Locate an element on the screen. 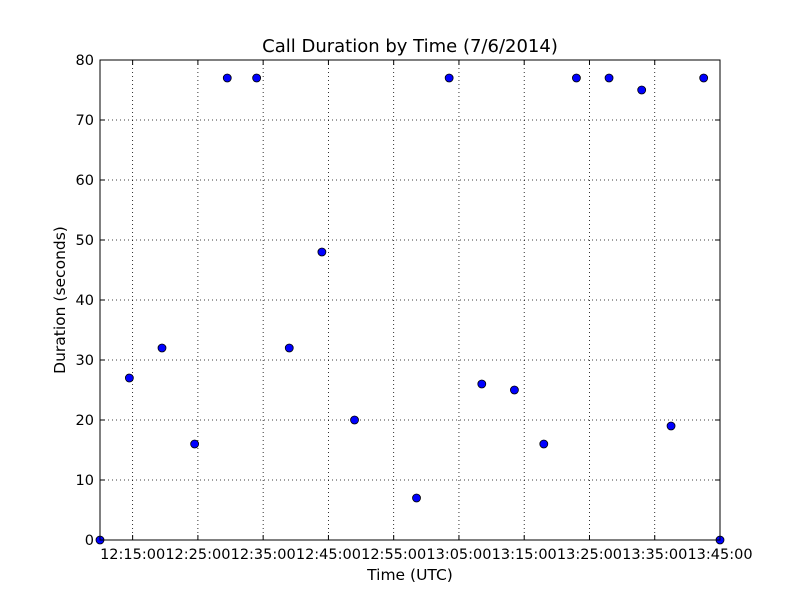 Image resolution: width=800 pixels, height=600 pixels. y-axis-title: Duration (seconds) is located at coordinates (60, 300).